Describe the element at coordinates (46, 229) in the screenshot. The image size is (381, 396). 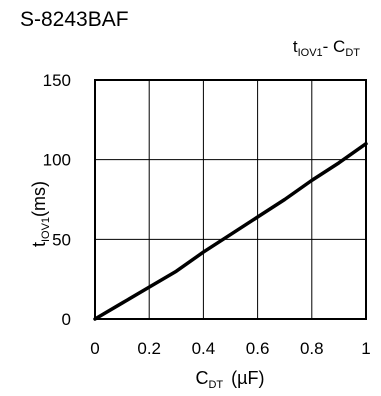
I see `y-axis-label-sub: IOV1` at that location.